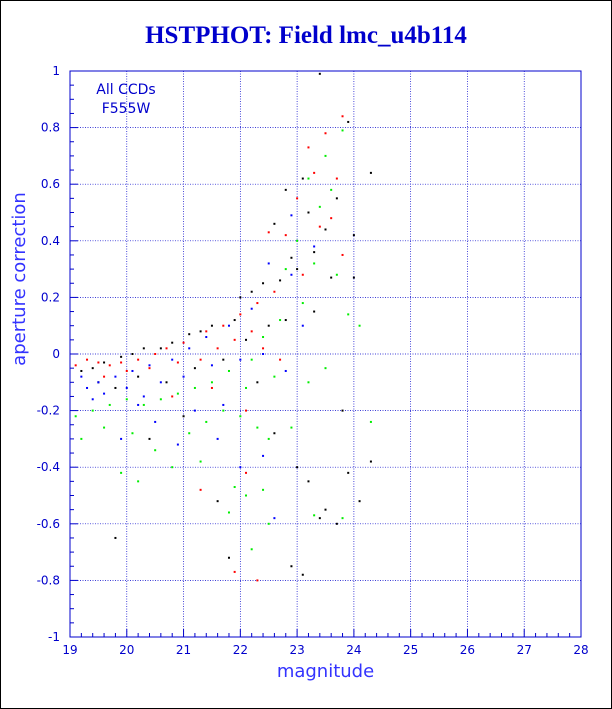 This screenshot has width=612, height=709. What do you see at coordinates (306, 35) in the screenshot?
I see `chart-title: HSTPHOT: Field lmc_u4b114` at bounding box center [306, 35].